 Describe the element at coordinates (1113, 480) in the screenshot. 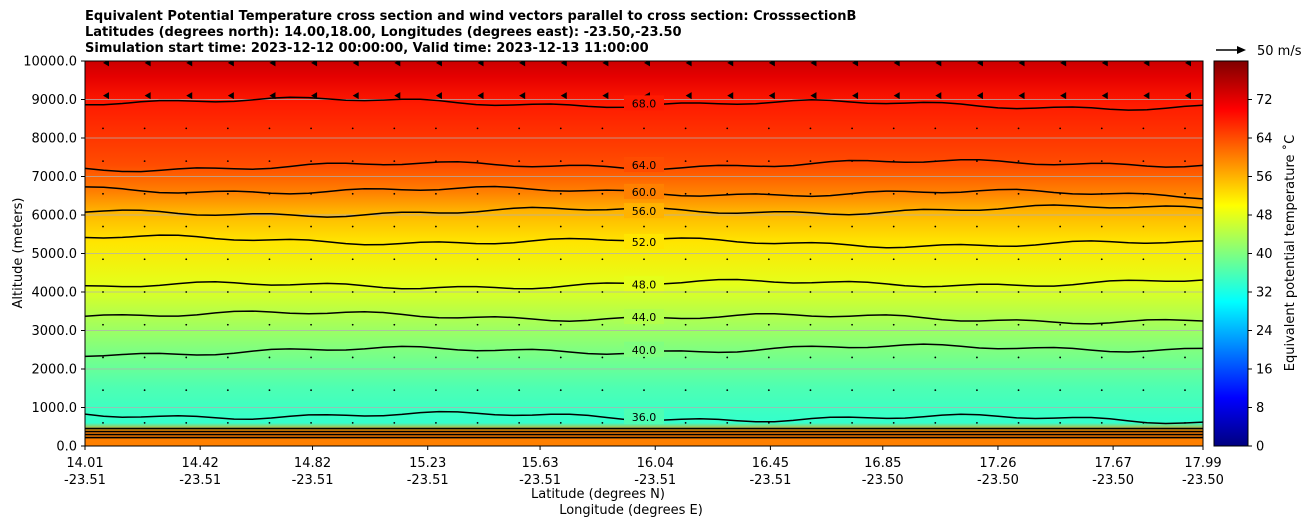

I see `x-tick-label-lon: -23.50` at that location.